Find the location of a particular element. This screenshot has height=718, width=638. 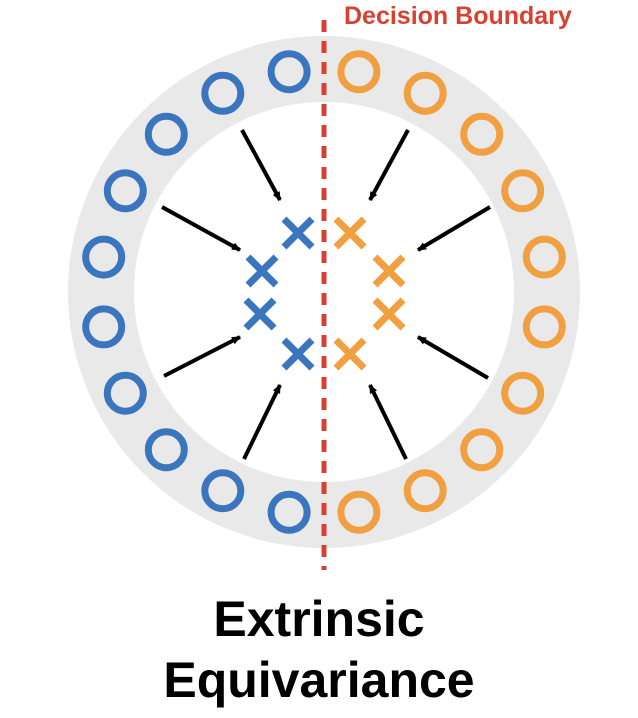

caption-line-2: Equivariance is located at coordinates (319, 680).